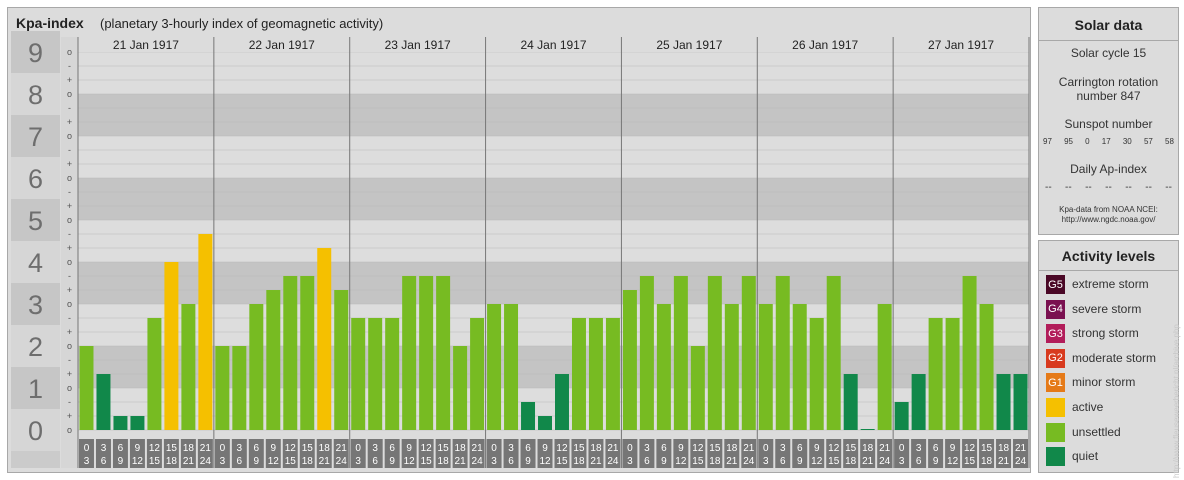 This screenshot has width=1184, height=480. Describe the element at coordinates (1108, 40) in the screenshot. I see `solar-title-divider` at that location.